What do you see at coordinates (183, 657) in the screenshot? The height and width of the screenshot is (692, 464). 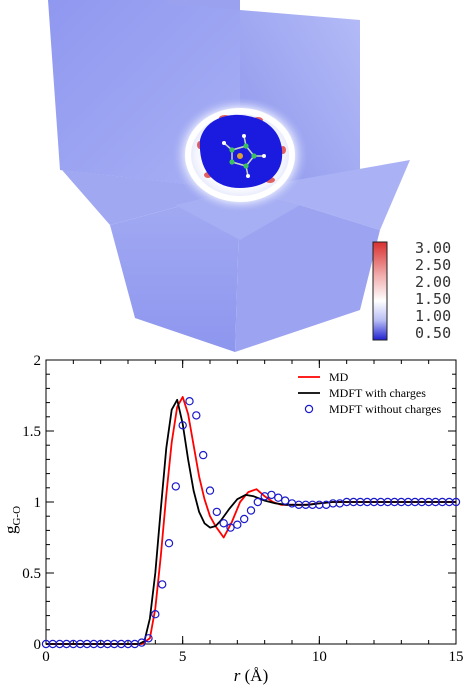 I see `x-tick-label: 5` at bounding box center [183, 657].